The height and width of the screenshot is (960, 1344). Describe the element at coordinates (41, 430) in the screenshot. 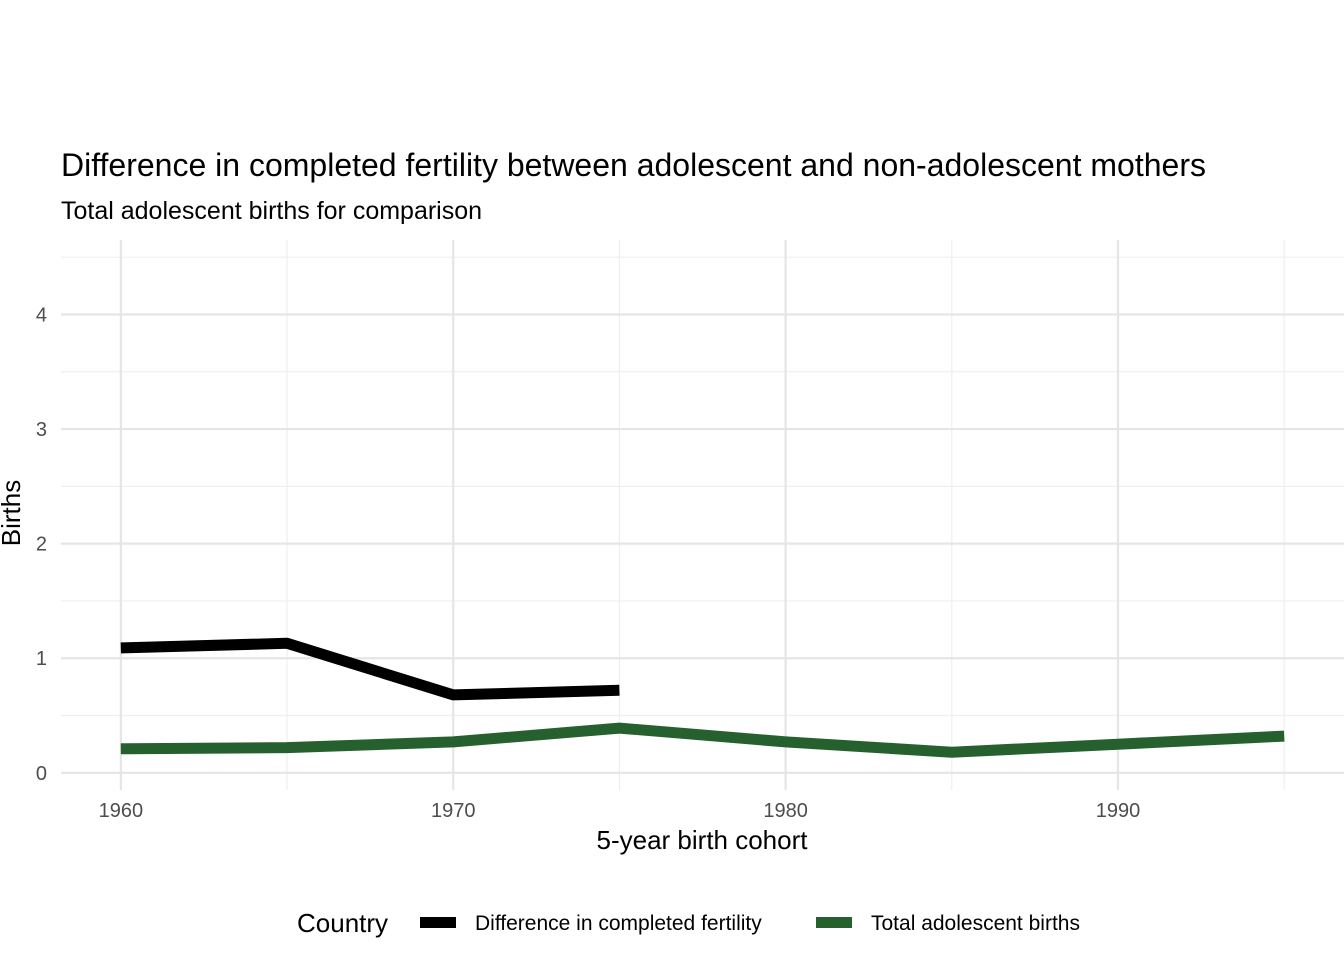

I see `y-tick-label: 3` at that location.